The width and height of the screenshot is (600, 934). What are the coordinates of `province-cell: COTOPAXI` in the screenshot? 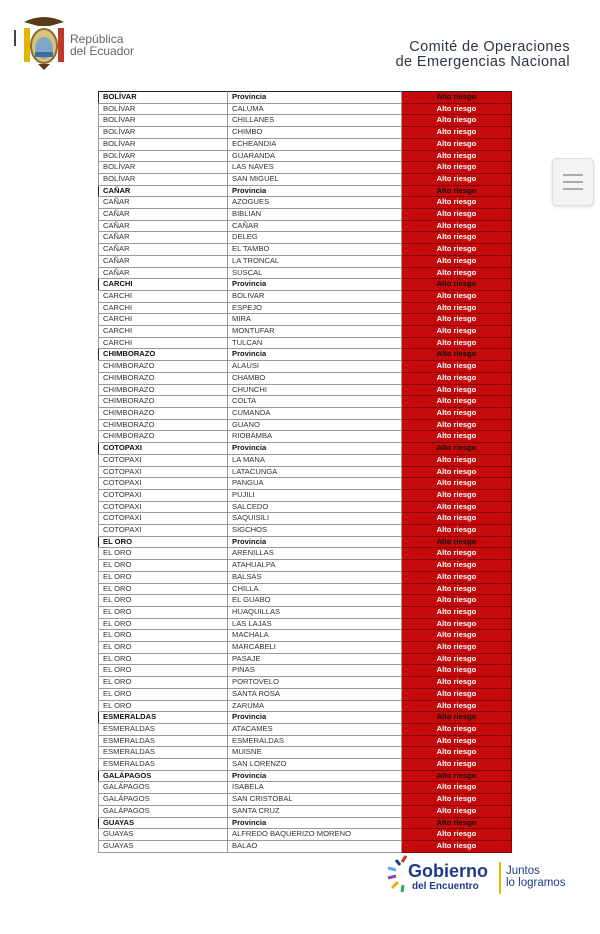 It's located at (163, 530).